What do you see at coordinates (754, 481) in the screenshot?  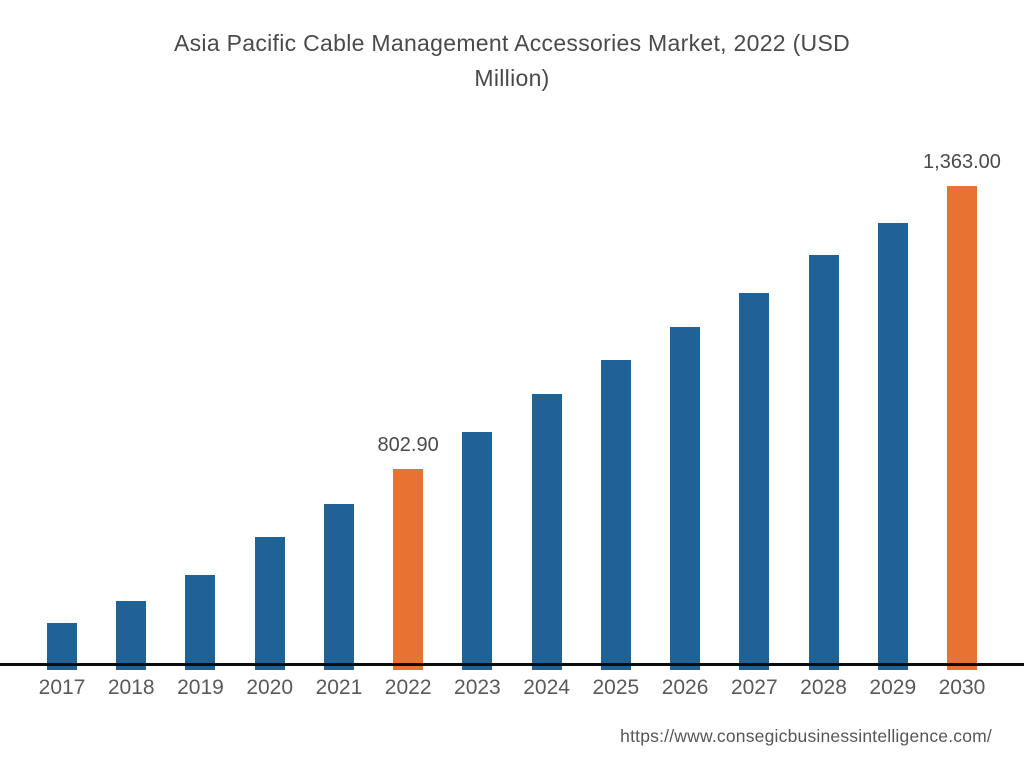 I see `bar-2027` at bounding box center [754, 481].